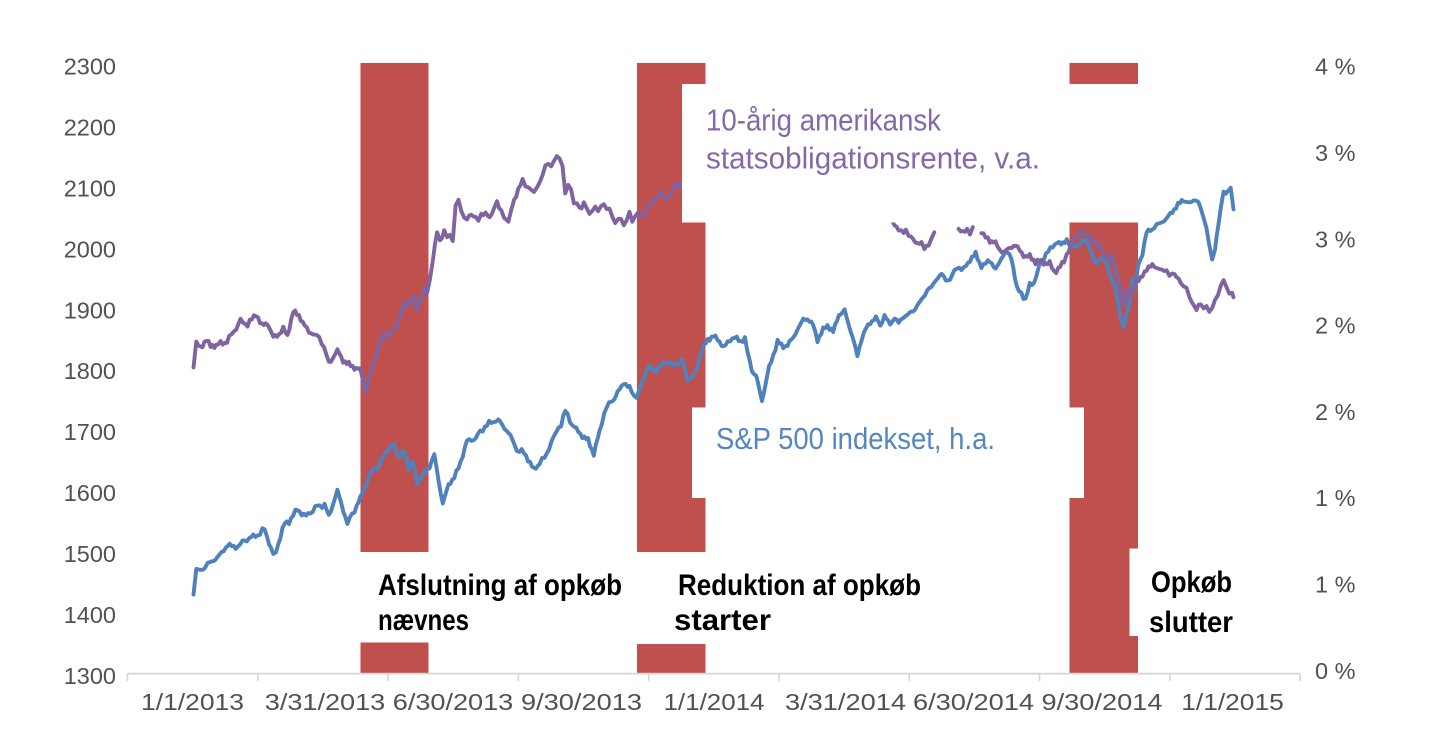 This screenshot has width=1440, height=752. I want to click on svg-text: 2000, so click(90, 249).